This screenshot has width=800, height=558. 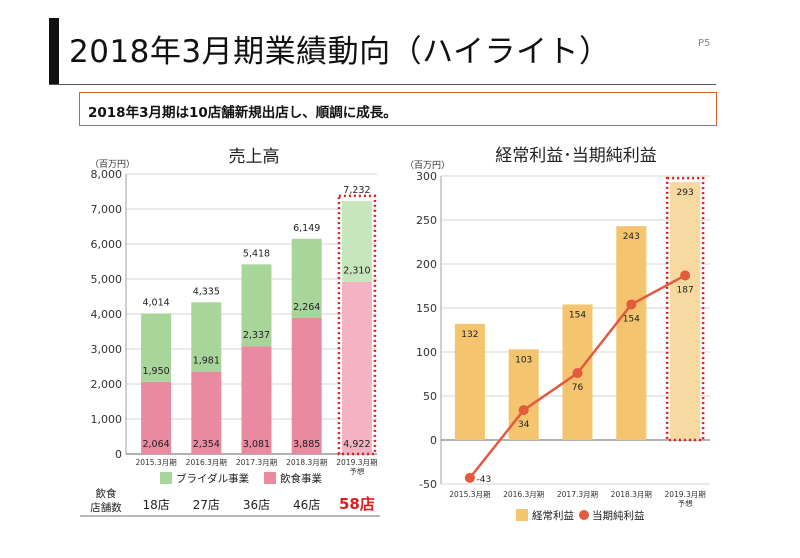 I want to click on summary-text: 2018年3月期は10店舗新規出店し、順調に成長。, so click(x=242, y=113).